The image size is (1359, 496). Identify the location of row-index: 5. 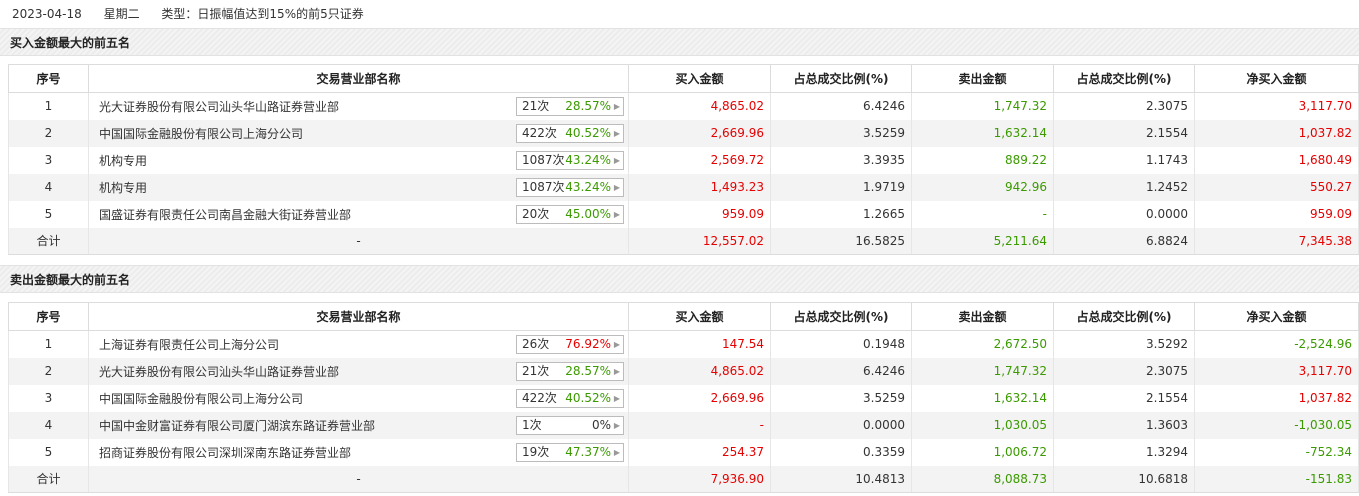
(48, 452).